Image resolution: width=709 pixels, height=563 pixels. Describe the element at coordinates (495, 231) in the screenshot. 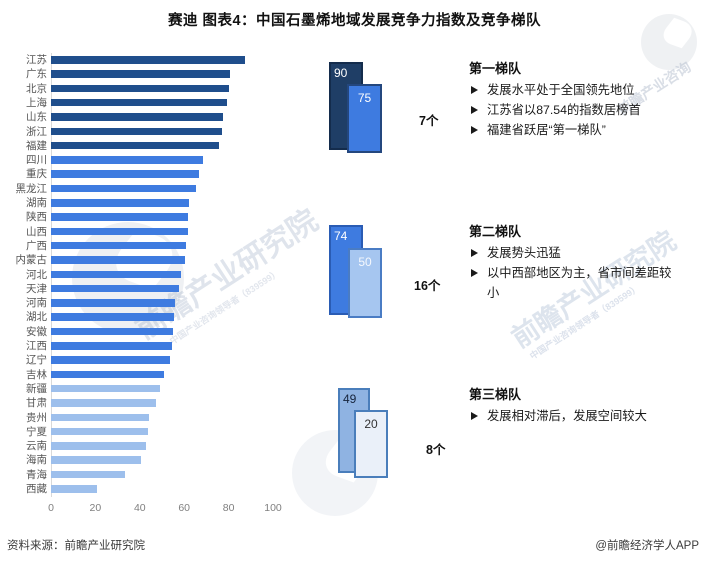

I see `tier2-title: 第二梯队` at that location.